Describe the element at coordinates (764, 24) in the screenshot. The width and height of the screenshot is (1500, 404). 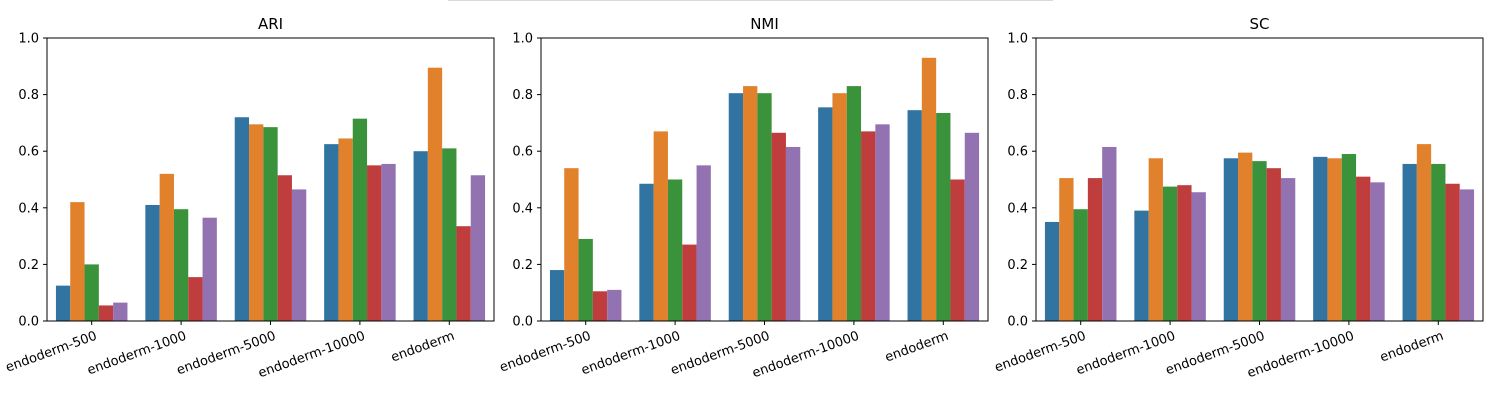
I see `subplot-title: NMI` at that location.